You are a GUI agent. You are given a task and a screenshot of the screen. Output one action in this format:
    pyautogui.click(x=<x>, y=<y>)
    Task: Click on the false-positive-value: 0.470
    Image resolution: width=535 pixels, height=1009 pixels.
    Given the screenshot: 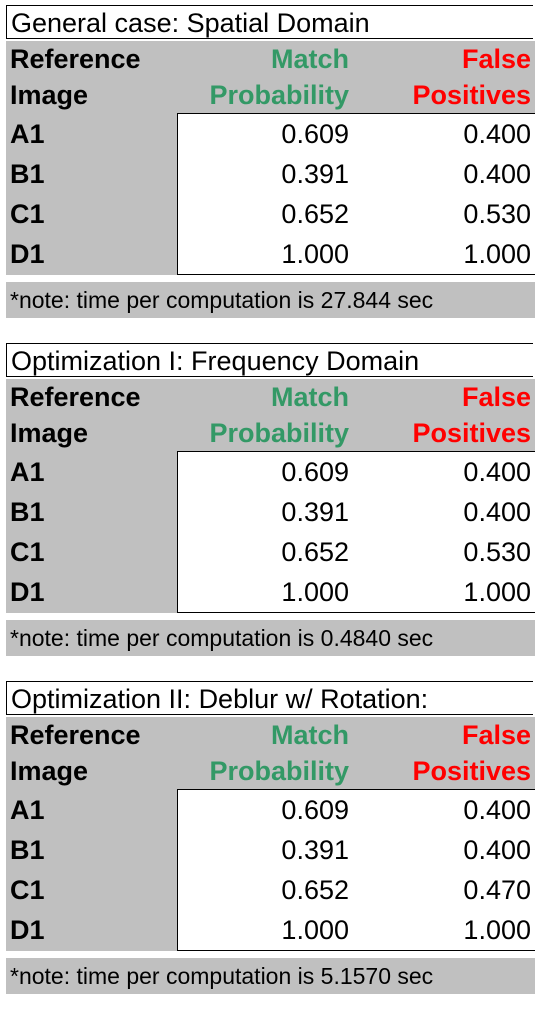 What is the action you would take?
    pyautogui.click(x=444, y=890)
    